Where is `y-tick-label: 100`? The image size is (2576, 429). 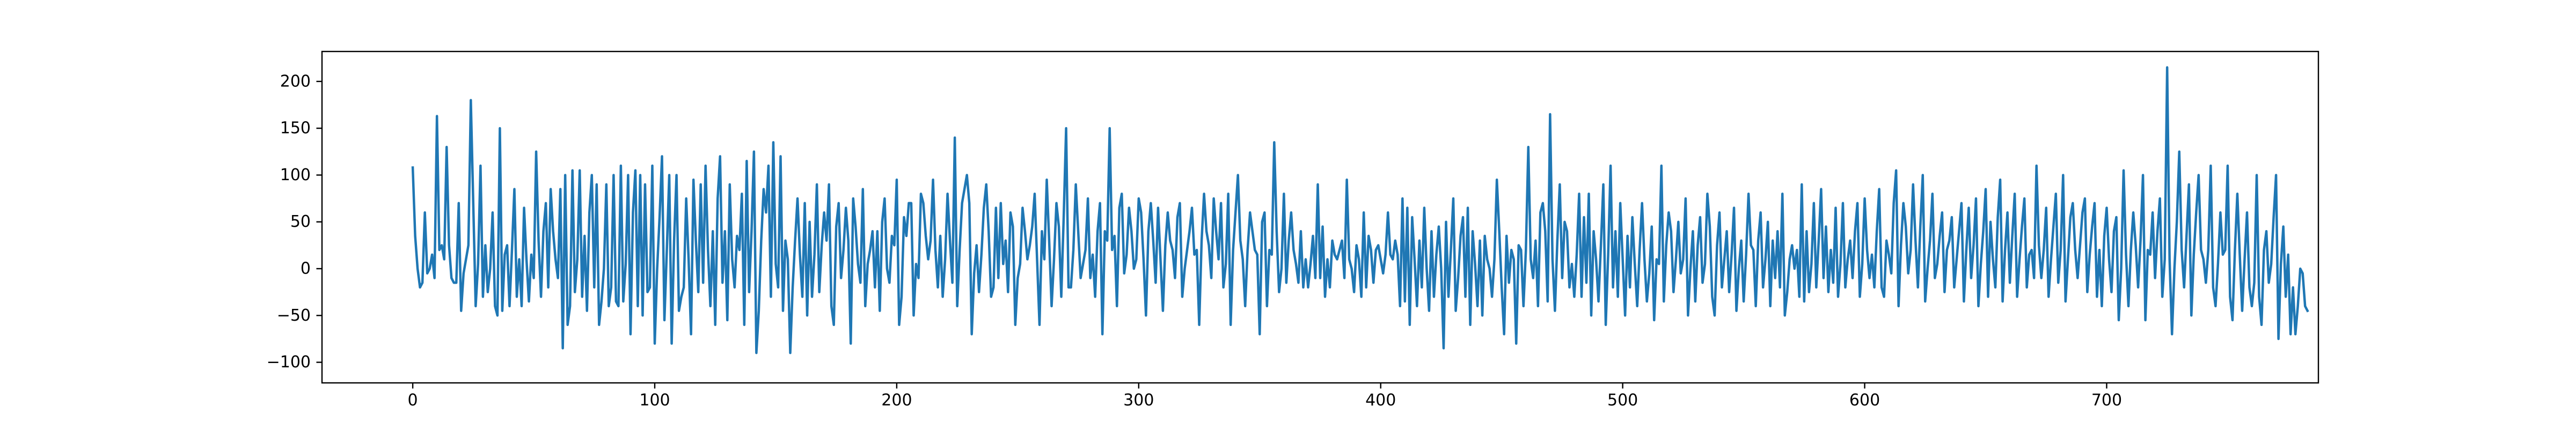 y-tick-label: 100 is located at coordinates (295, 175).